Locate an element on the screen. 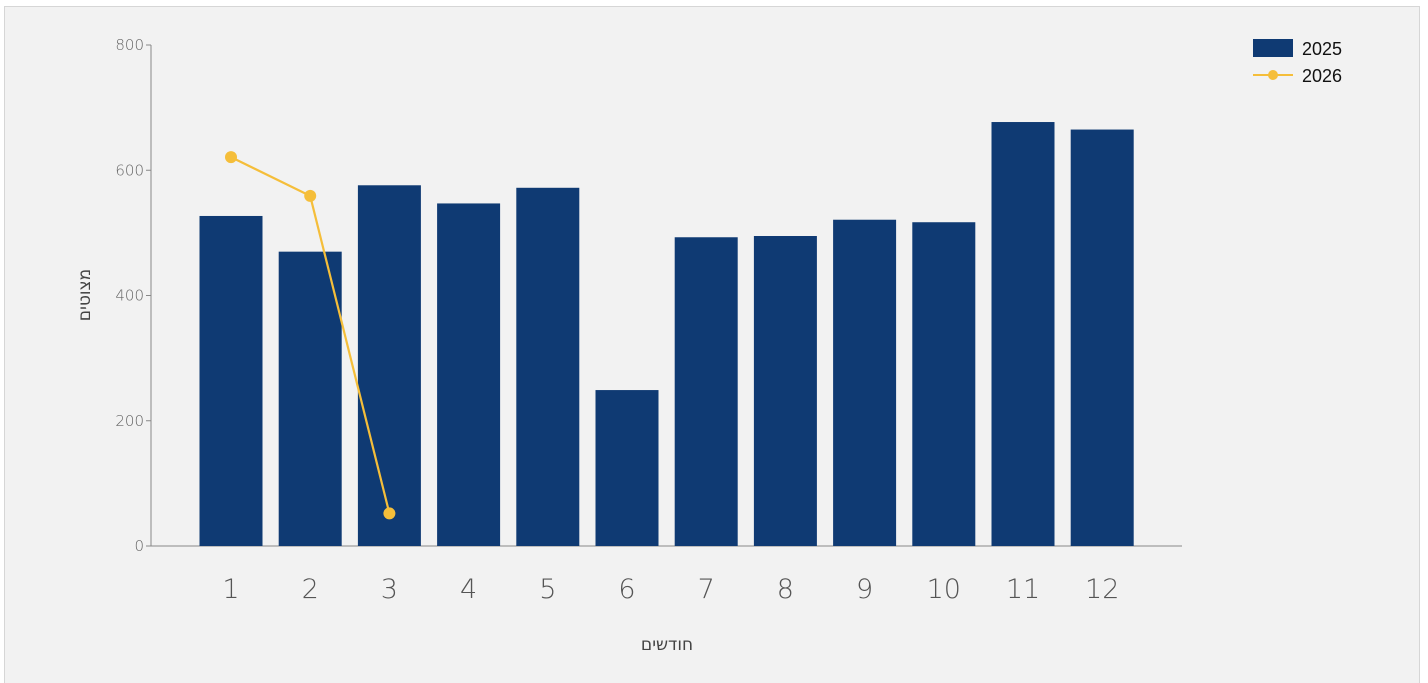 The width and height of the screenshot is (1428, 683). y-axis-ticks: 0 200 400 600 800 is located at coordinates (133, 295).